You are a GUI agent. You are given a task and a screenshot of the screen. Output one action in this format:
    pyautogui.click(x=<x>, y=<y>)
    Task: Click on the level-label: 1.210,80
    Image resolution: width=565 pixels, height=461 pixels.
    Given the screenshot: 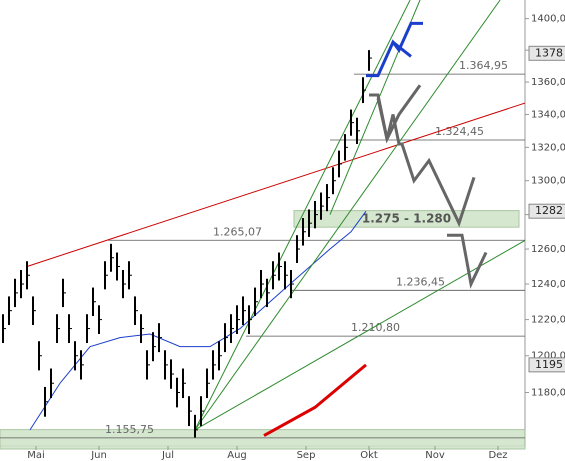 What is the action you would take?
    pyautogui.click(x=375, y=327)
    